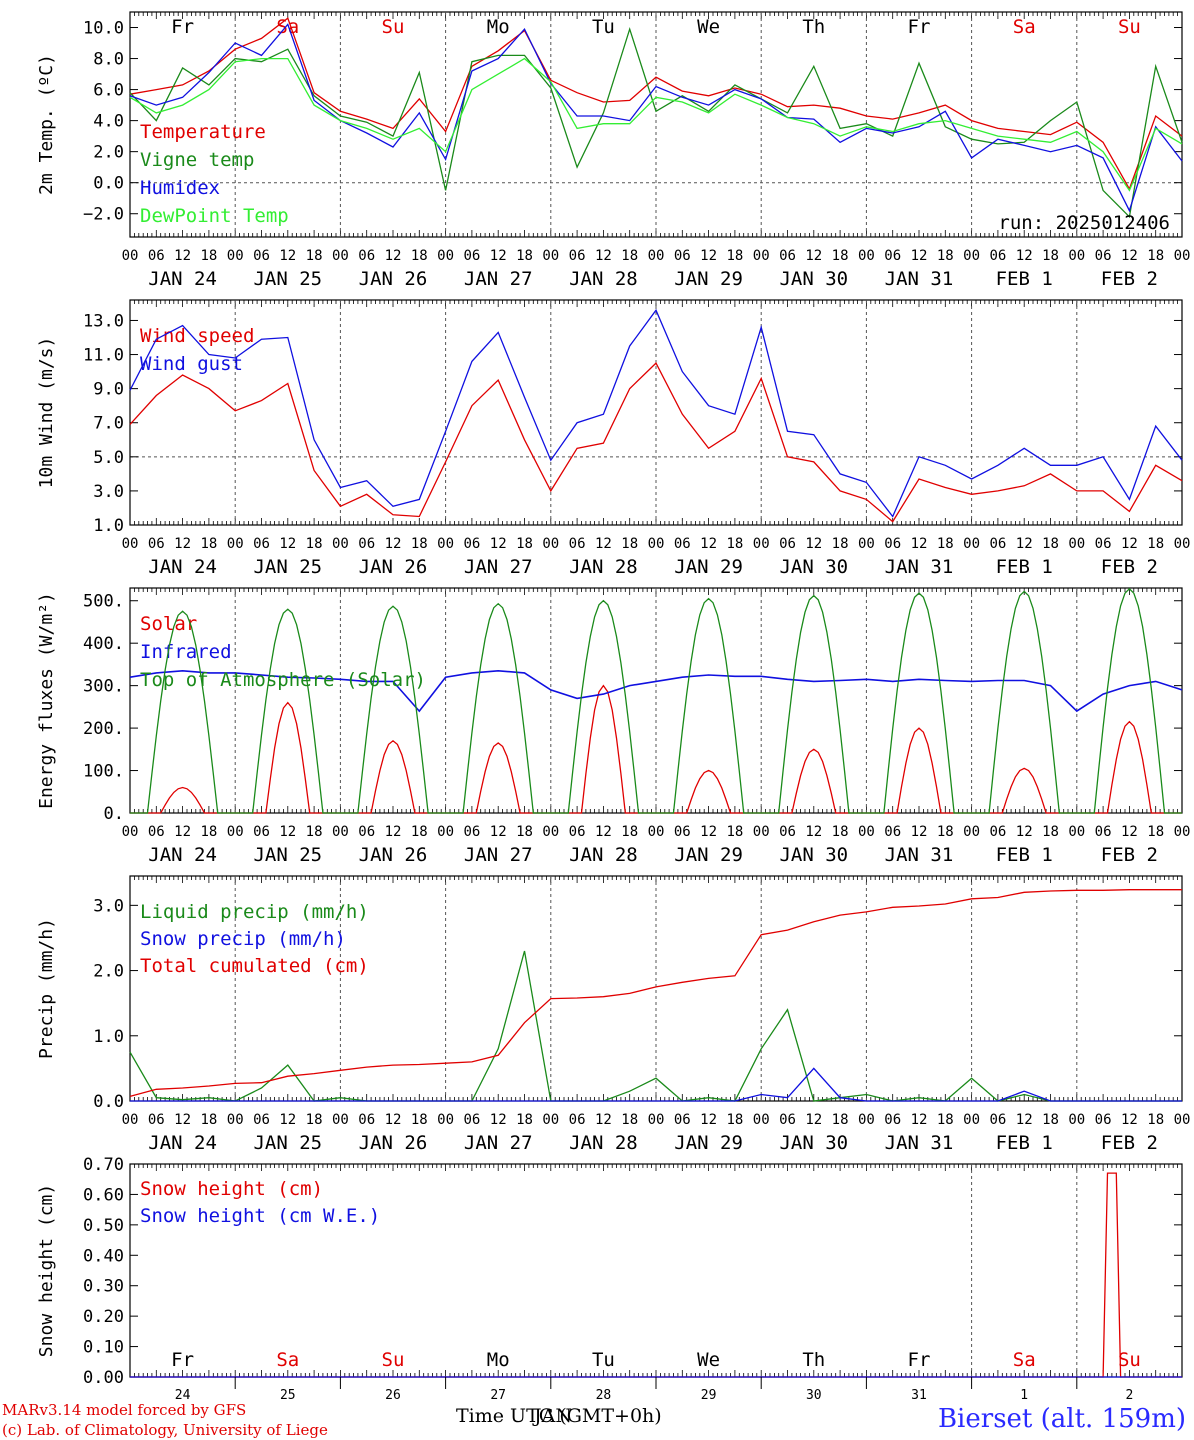 The height and width of the screenshot is (1440, 1194). Describe the element at coordinates (498, 1395) in the screenshot. I see `x-day-number: 27` at that location.